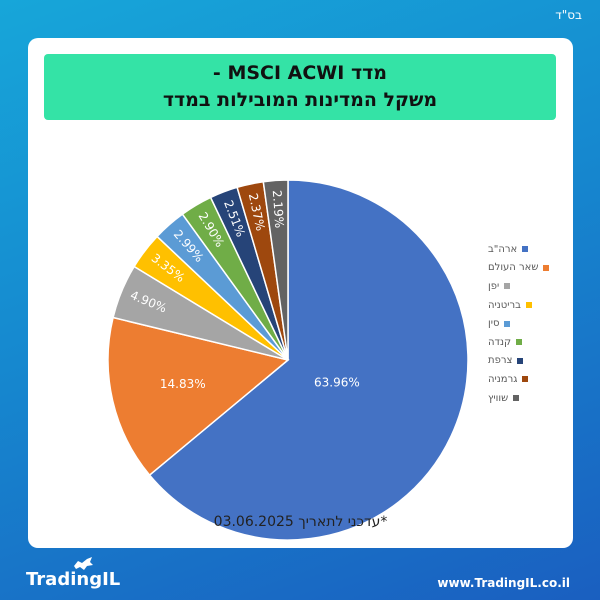 The height and width of the screenshot is (600, 600). I want to click on bull-icon, so click(83, 563).